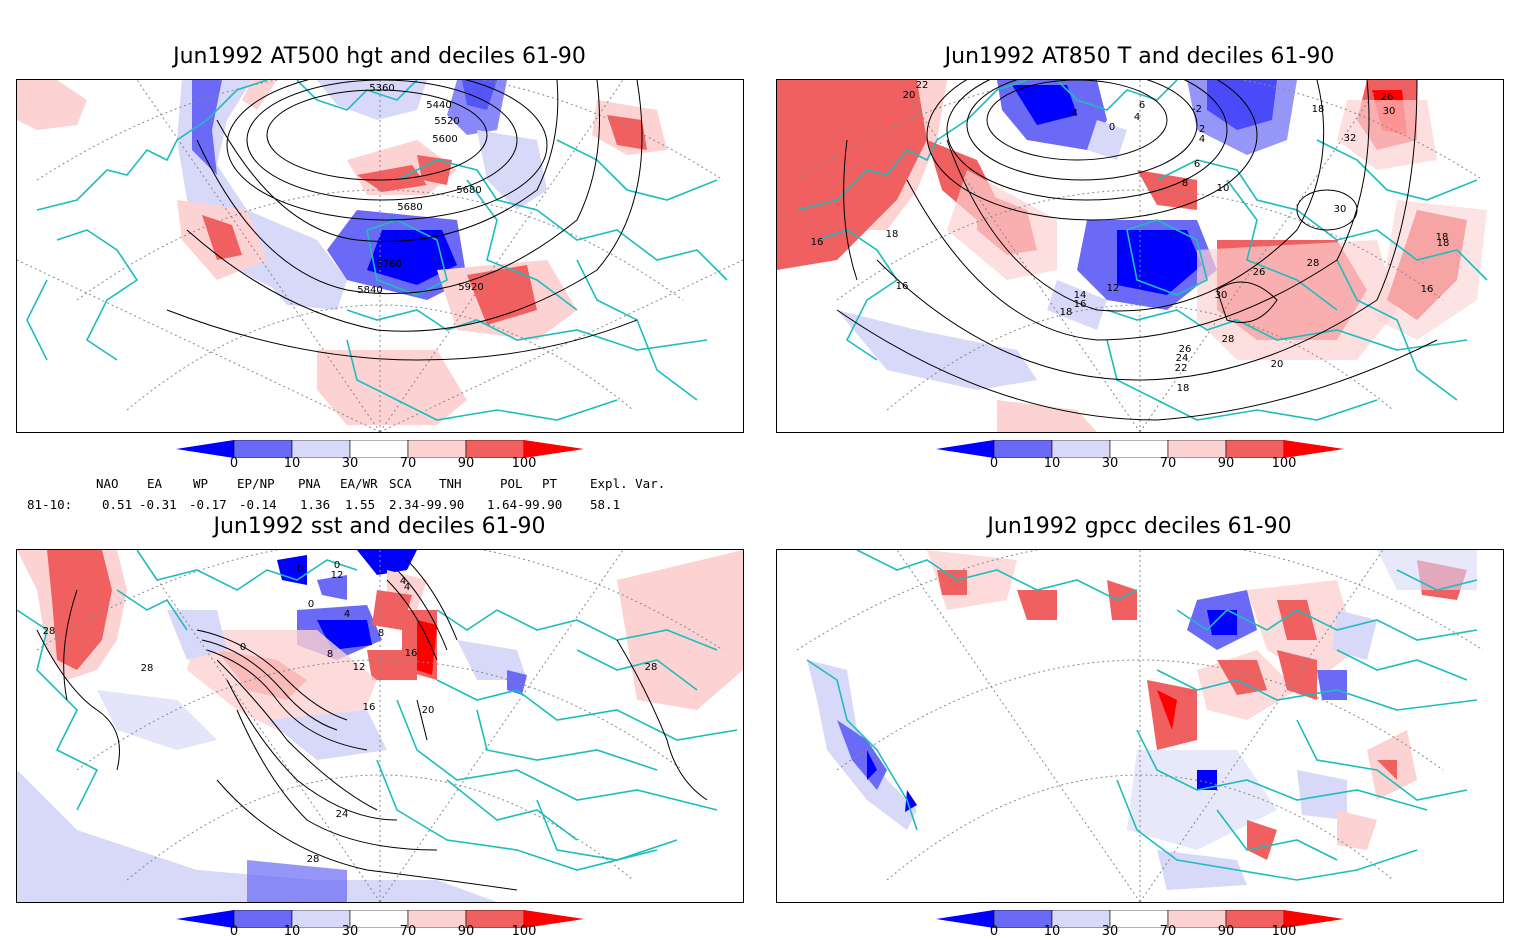  What do you see at coordinates (1139, 56) in the screenshot?
I see `panel-title-850t: Jun1992 AT850 T and deciles 61-90` at bounding box center [1139, 56].